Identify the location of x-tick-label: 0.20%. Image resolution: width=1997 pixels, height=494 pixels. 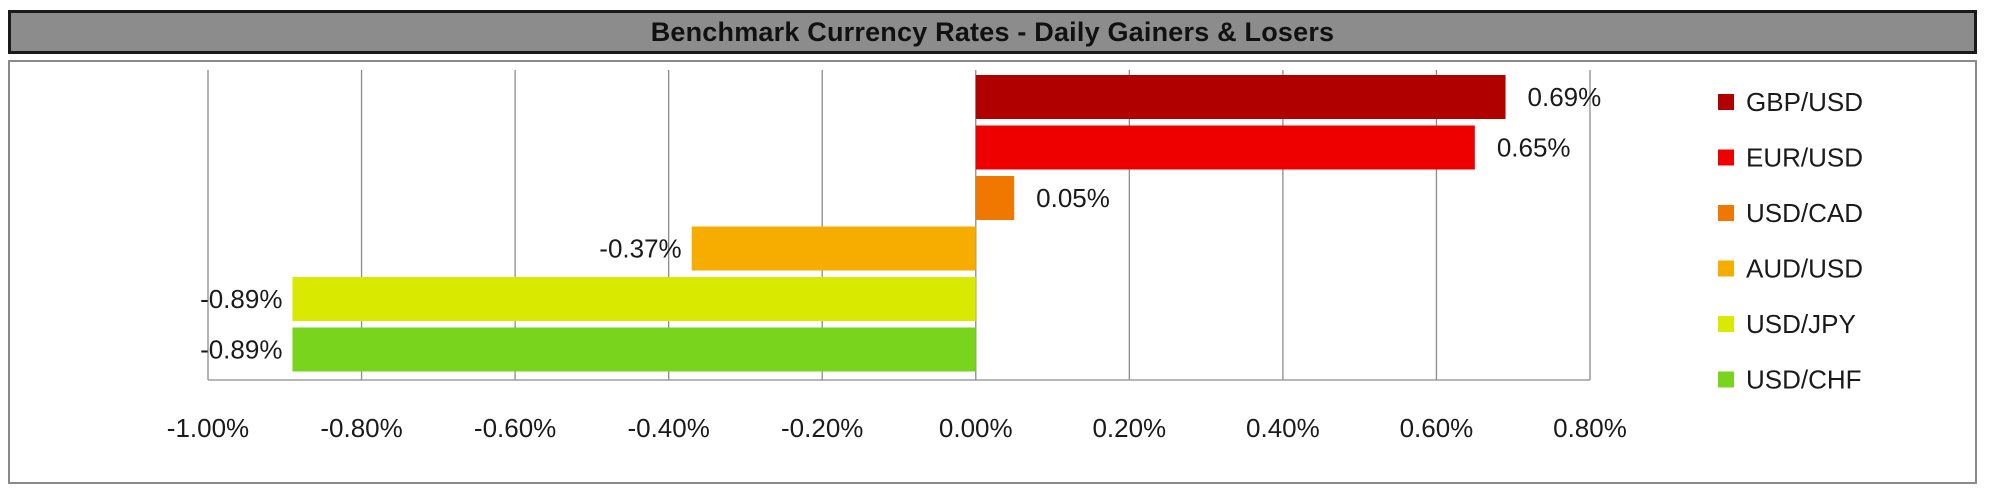
(1129, 428).